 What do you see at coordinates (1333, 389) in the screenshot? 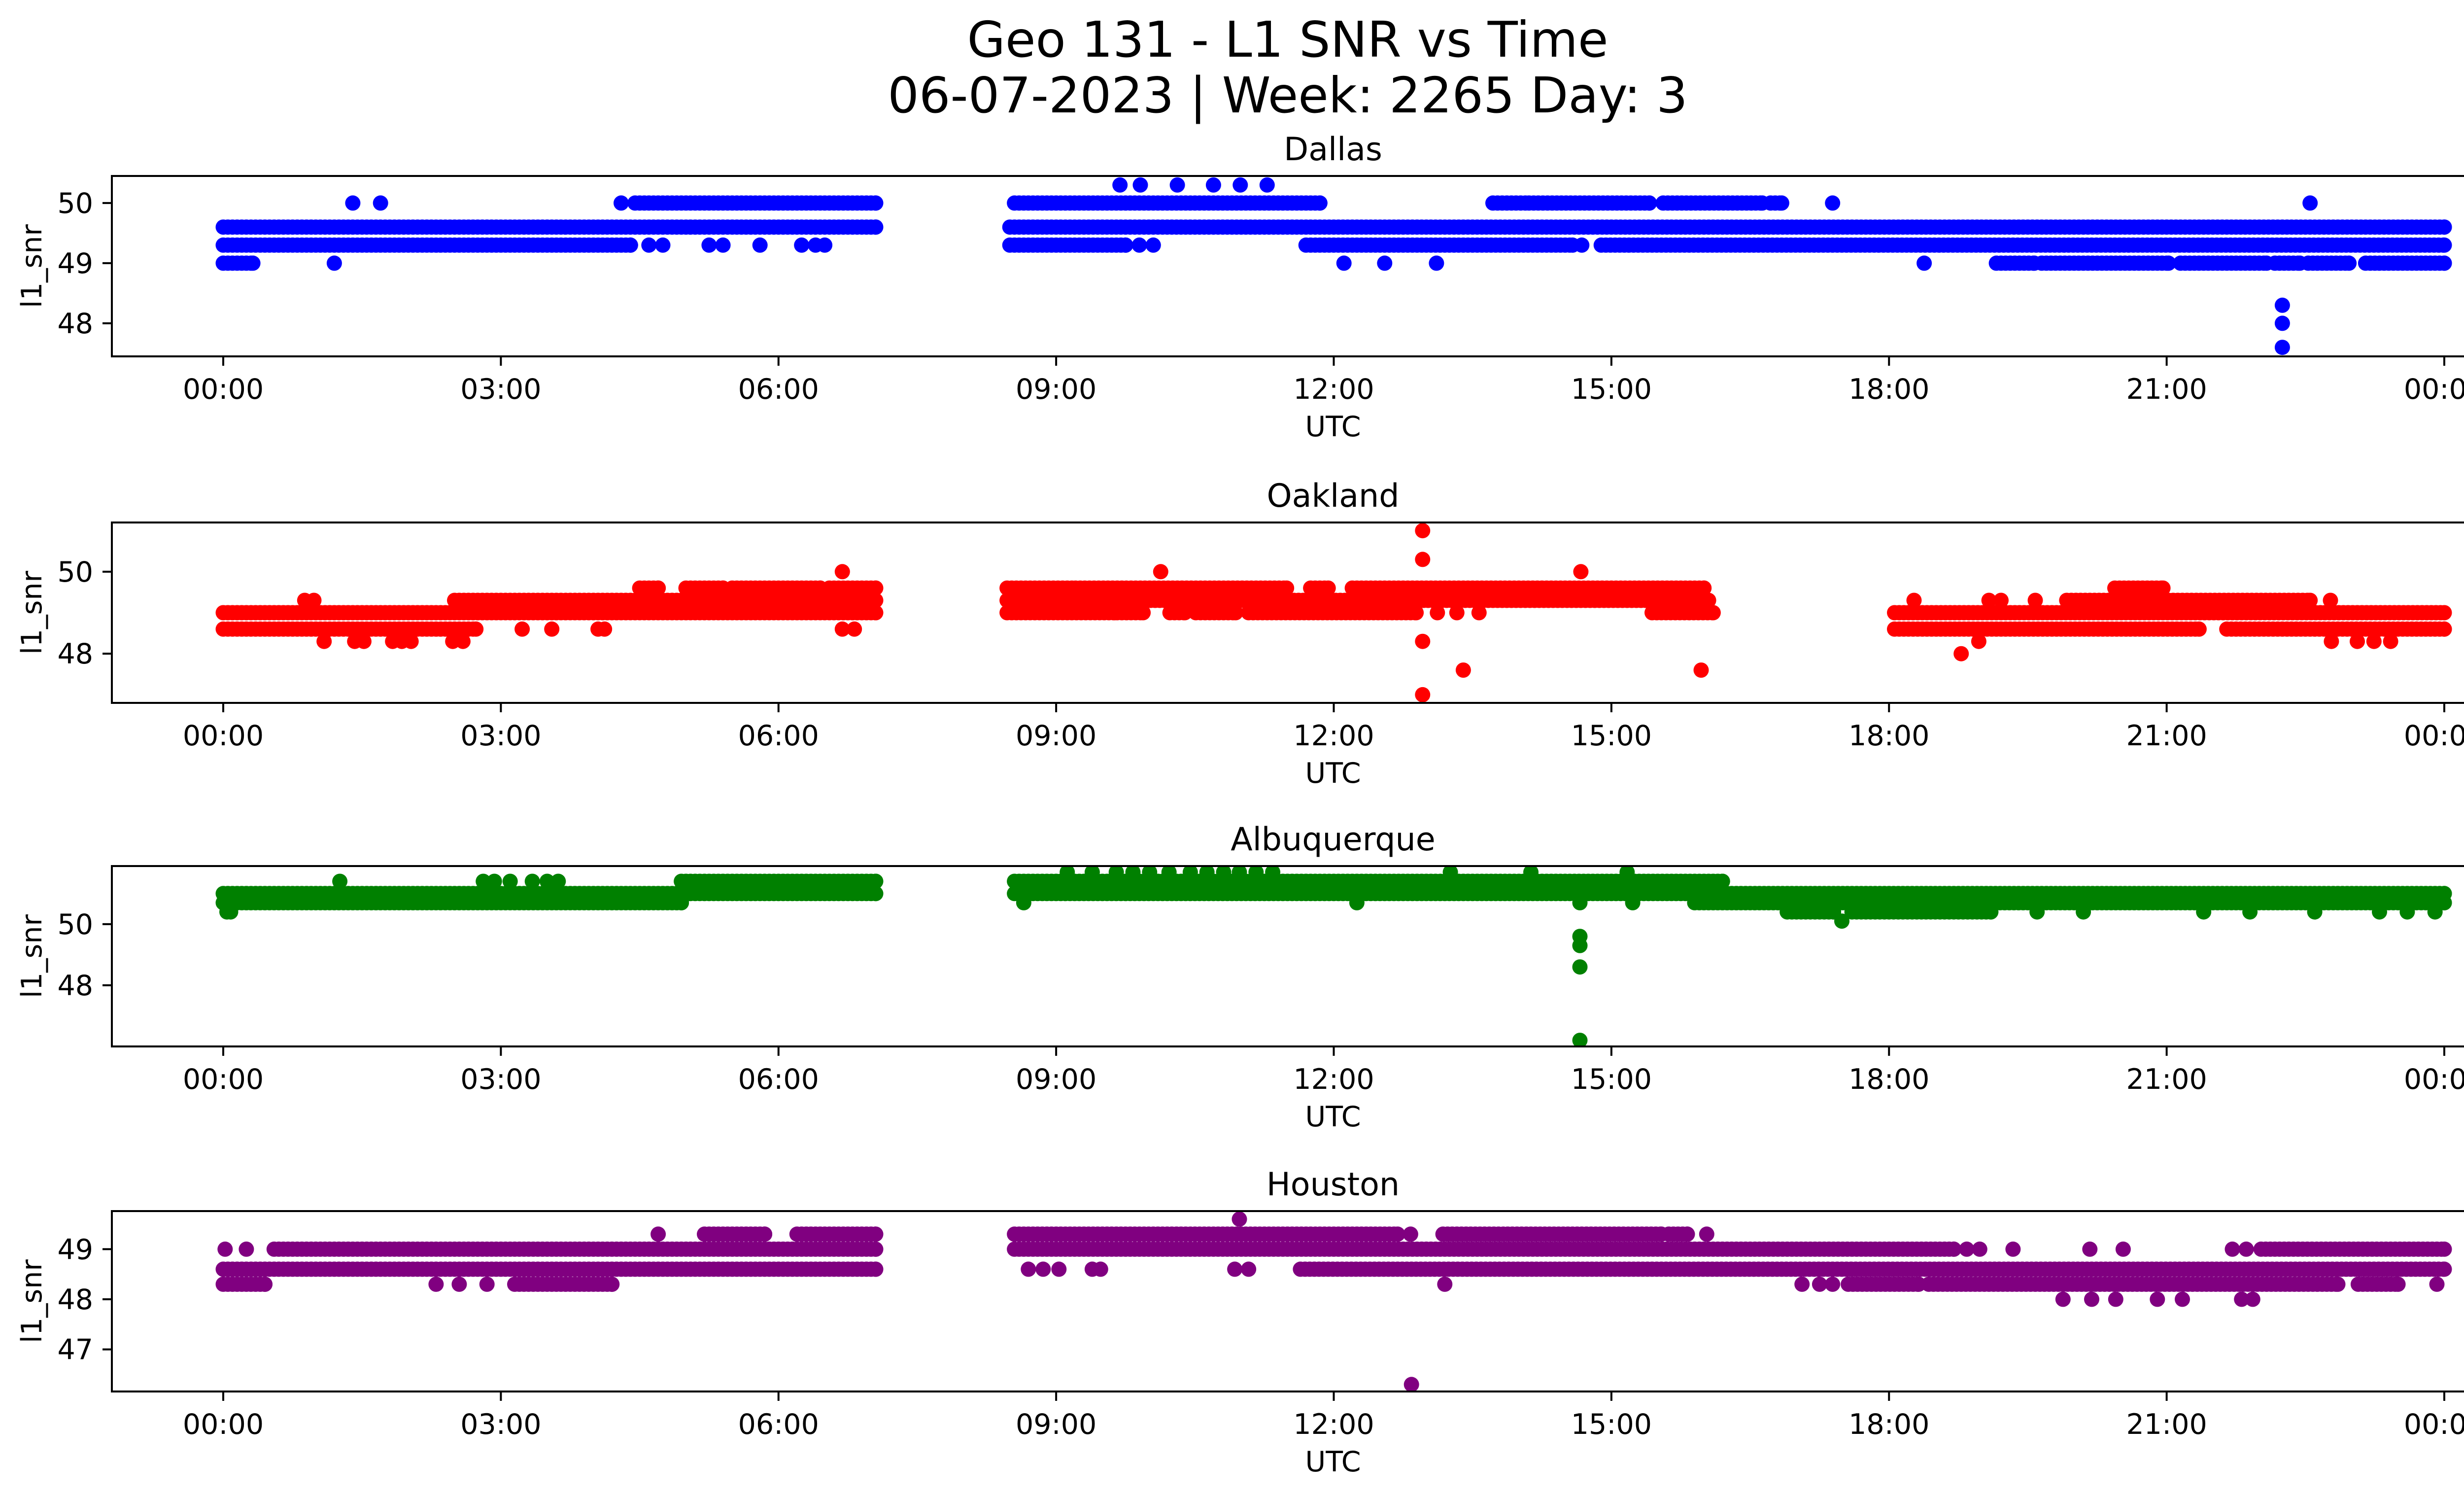
I see `x-tick-label: 12:00` at bounding box center [1333, 389].